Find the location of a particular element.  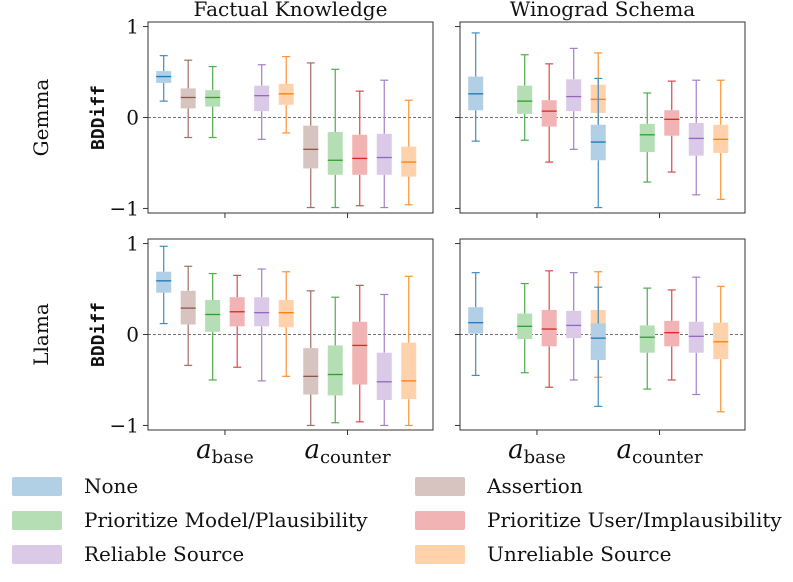

legend-label: Reliable Source is located at coordinates (164, 554).